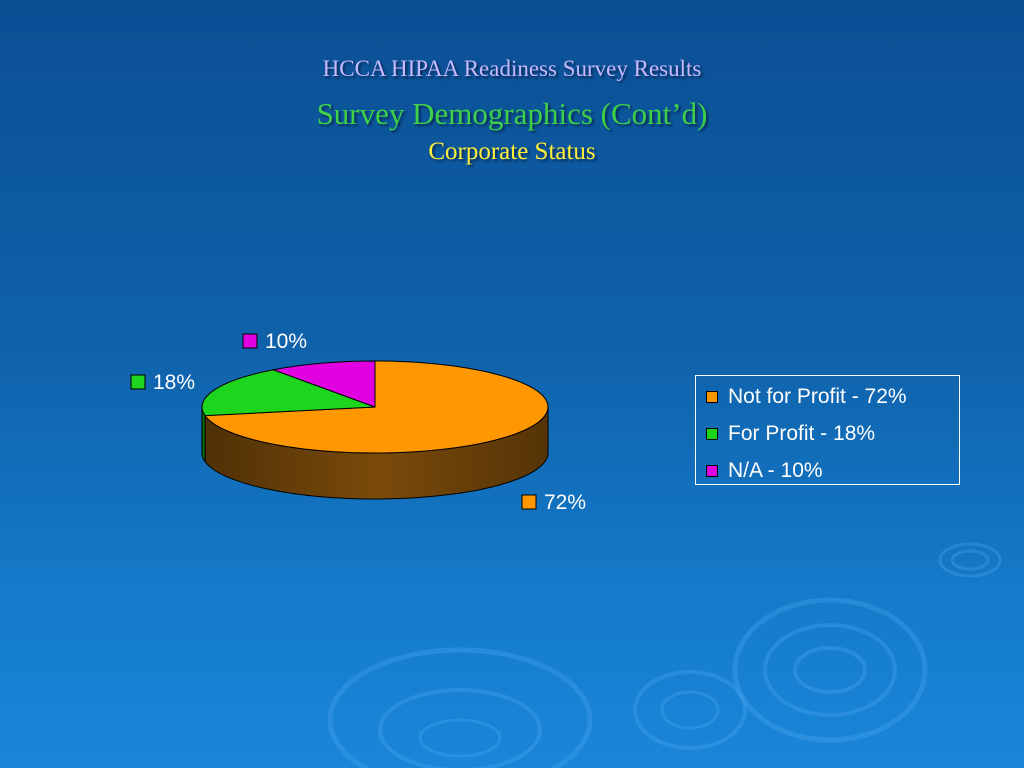 This screenshot has height=768, width=1024. What do you see at coordinates (512, 151) in the screenshot?
I see `slide-section-title: Corporate Status` at bounding box center [512, 151].